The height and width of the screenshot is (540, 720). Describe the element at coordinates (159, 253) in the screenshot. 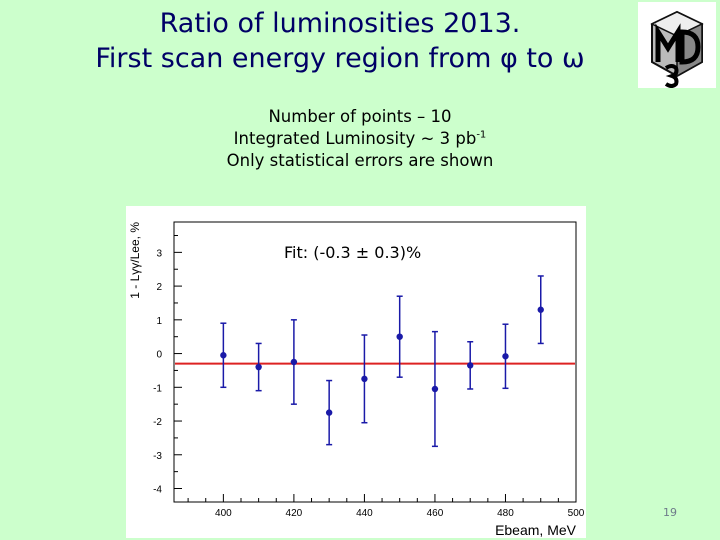

I see `y-tick-label: 3` at that location.